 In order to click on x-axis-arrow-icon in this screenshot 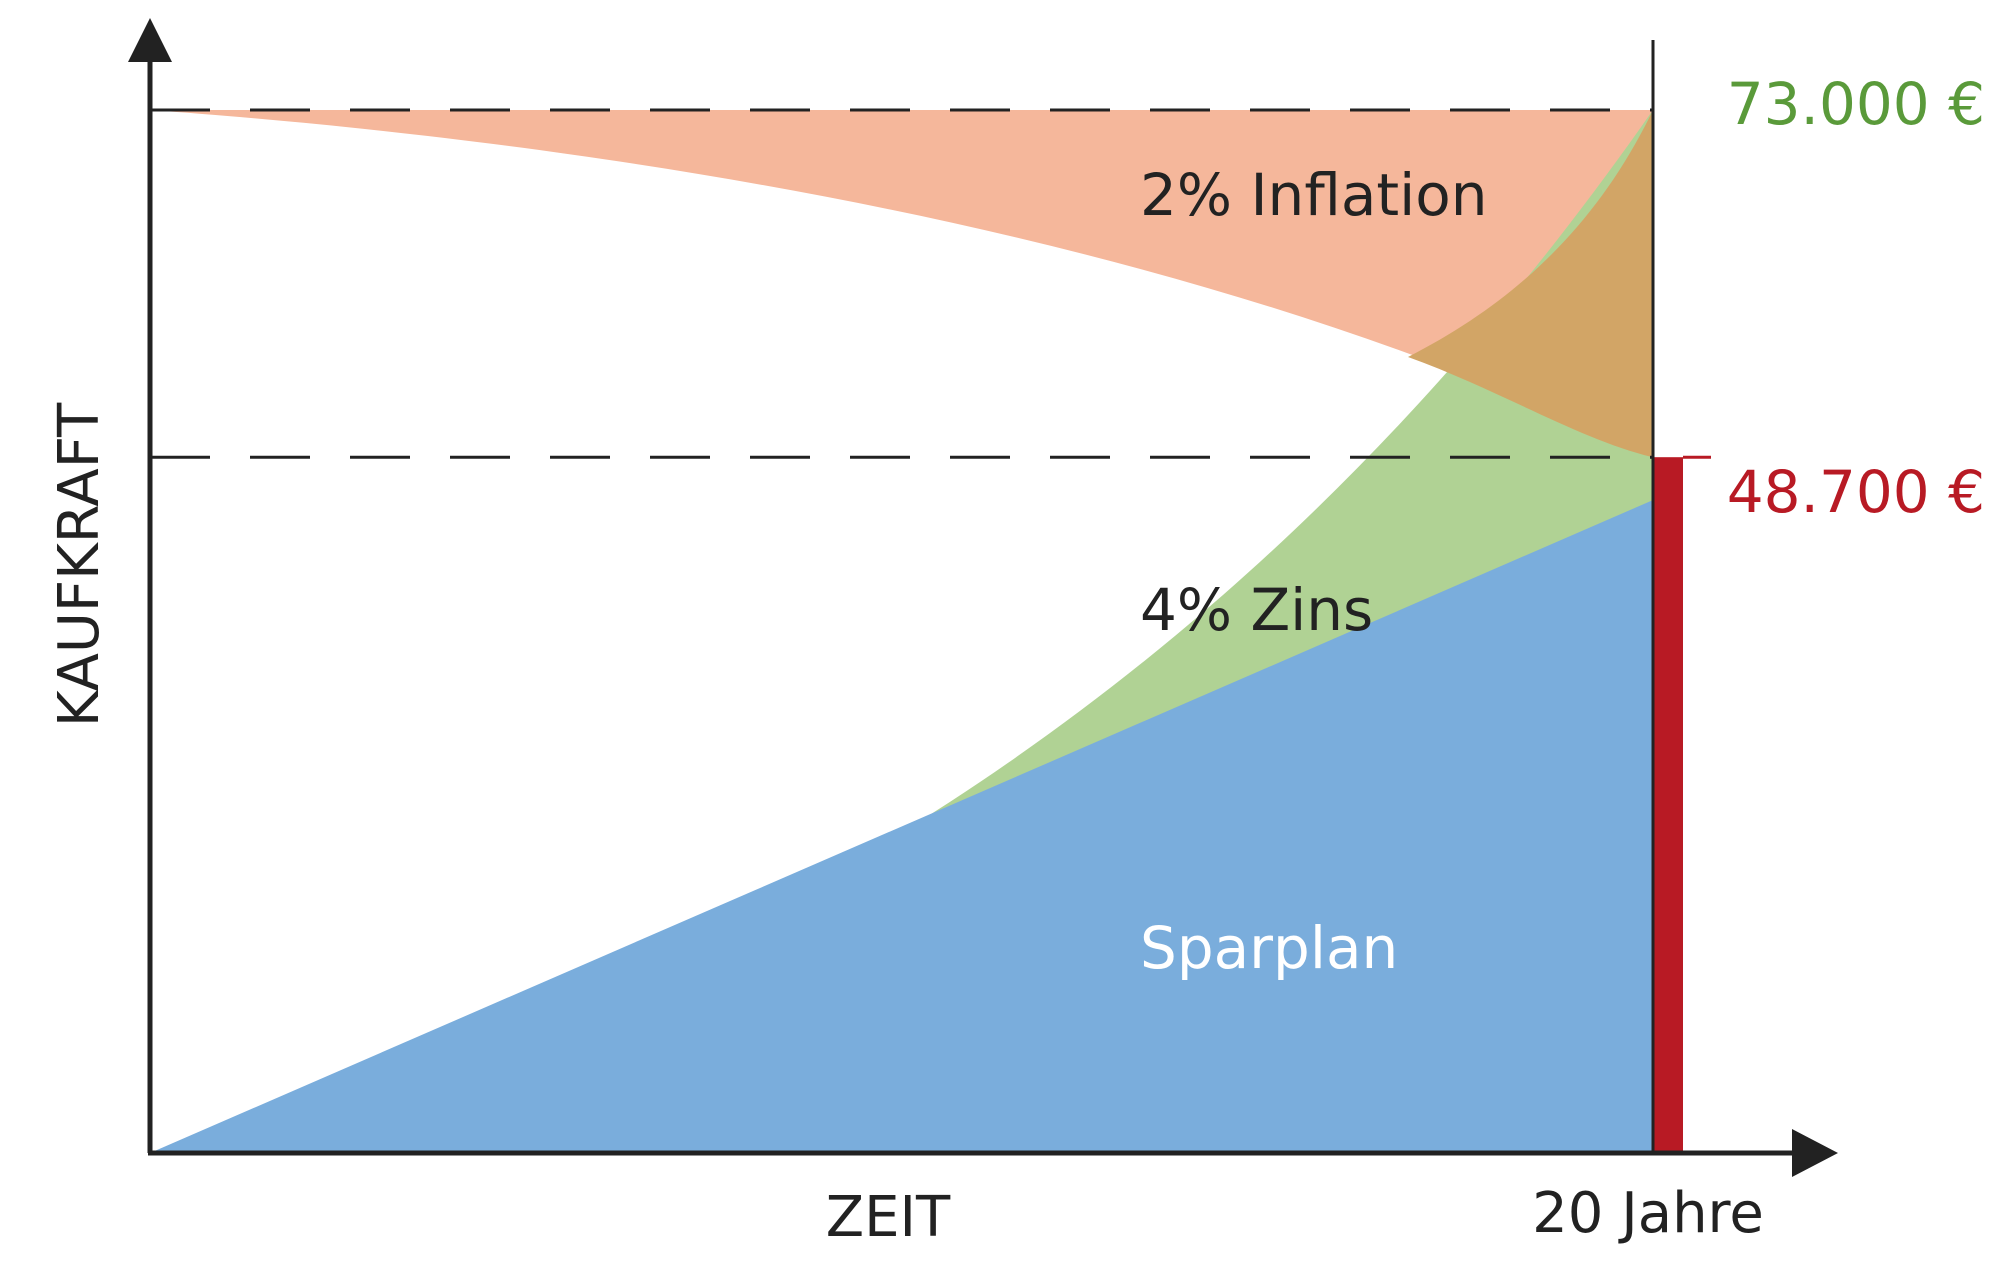, I will do `click(1815, 1153)`.